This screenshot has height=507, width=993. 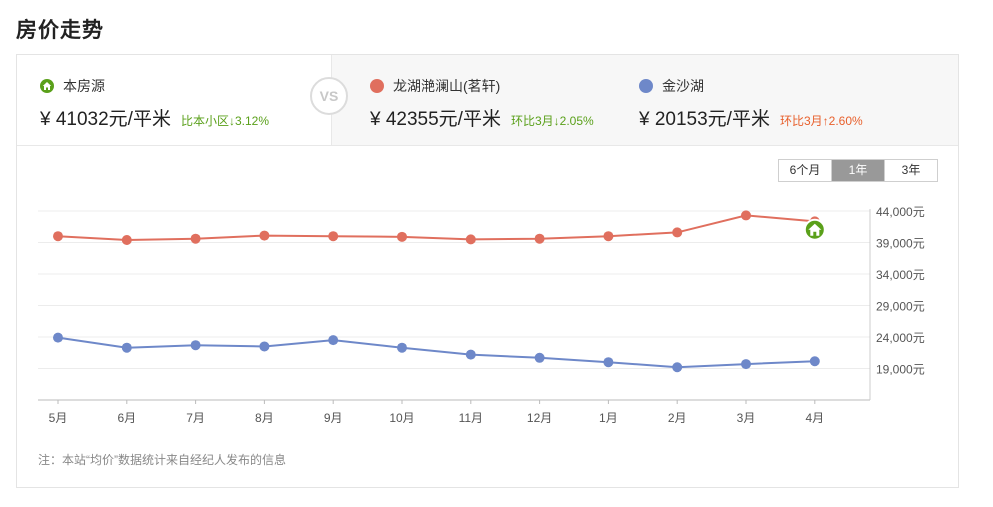 What do you see at coordinates (805, 170) in the screenshot?
I see `tab-6-months: 6个月` at bounding box center [805, 170].